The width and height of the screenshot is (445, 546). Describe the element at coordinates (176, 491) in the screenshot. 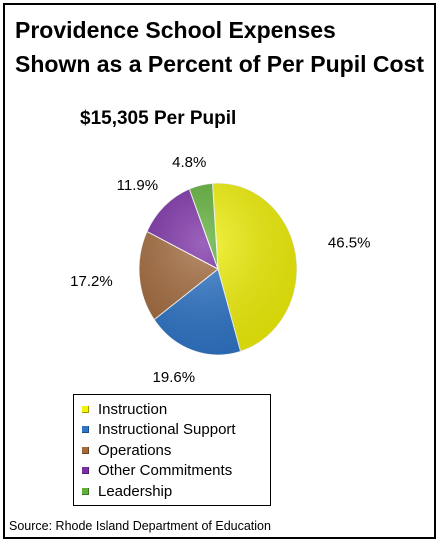

I see `legend-item-leadership: Leadership` at that location.